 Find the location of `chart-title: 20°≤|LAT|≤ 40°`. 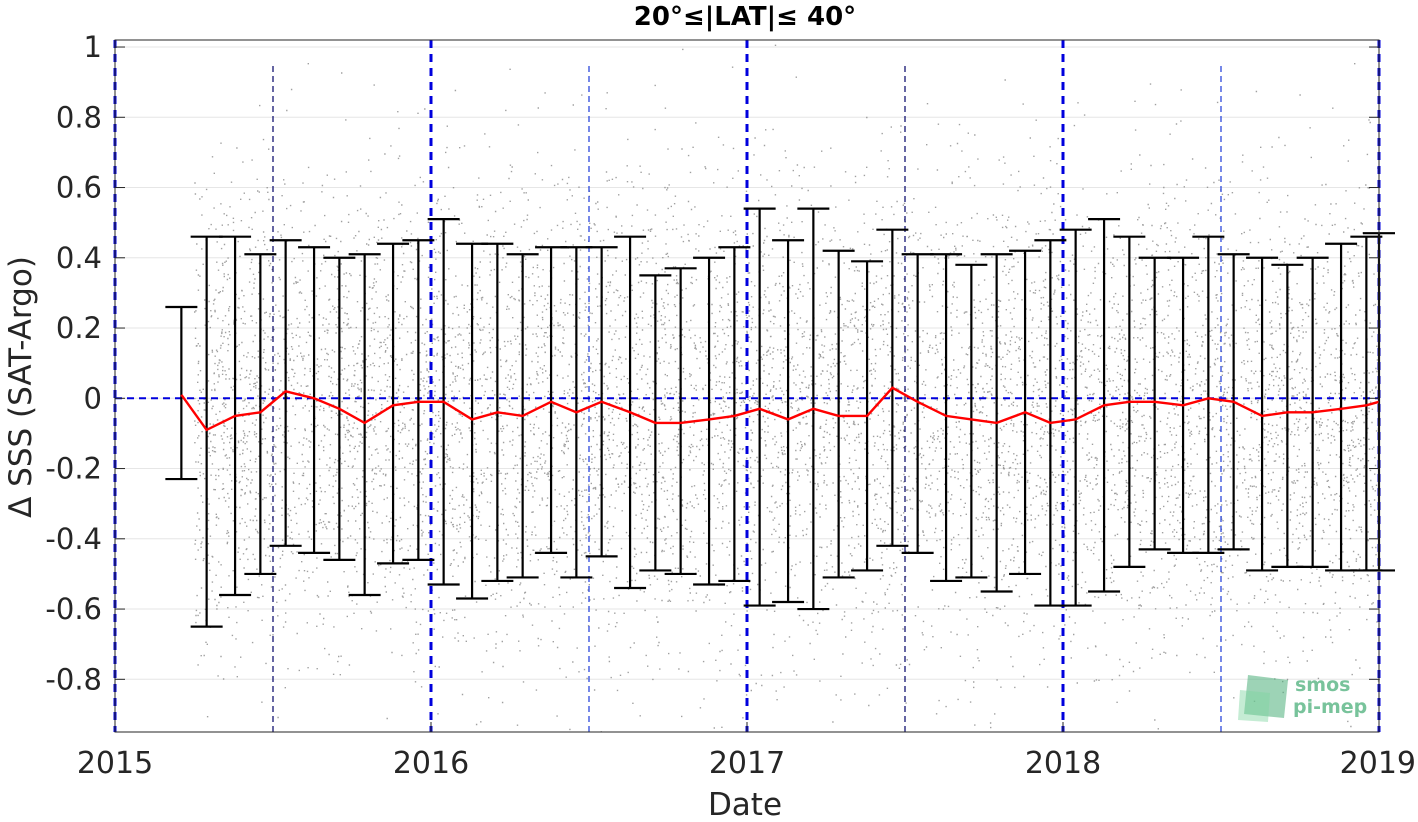

chart-title: 20°≤|LAT|≤ 40° is located at coordinates (745, 17).